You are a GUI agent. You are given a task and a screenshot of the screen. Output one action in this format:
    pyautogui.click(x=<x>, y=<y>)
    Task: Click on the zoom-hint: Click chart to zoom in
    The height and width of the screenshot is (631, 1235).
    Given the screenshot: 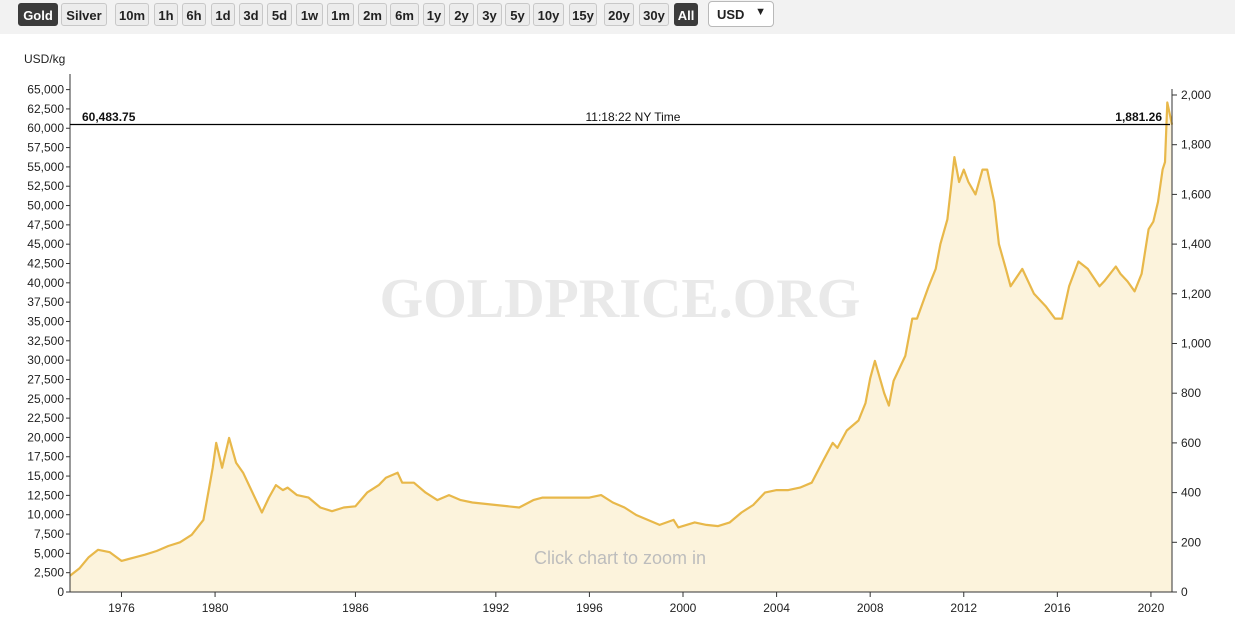 What is the action you would take?
    pyautogui.click(x=620, y=558)
    